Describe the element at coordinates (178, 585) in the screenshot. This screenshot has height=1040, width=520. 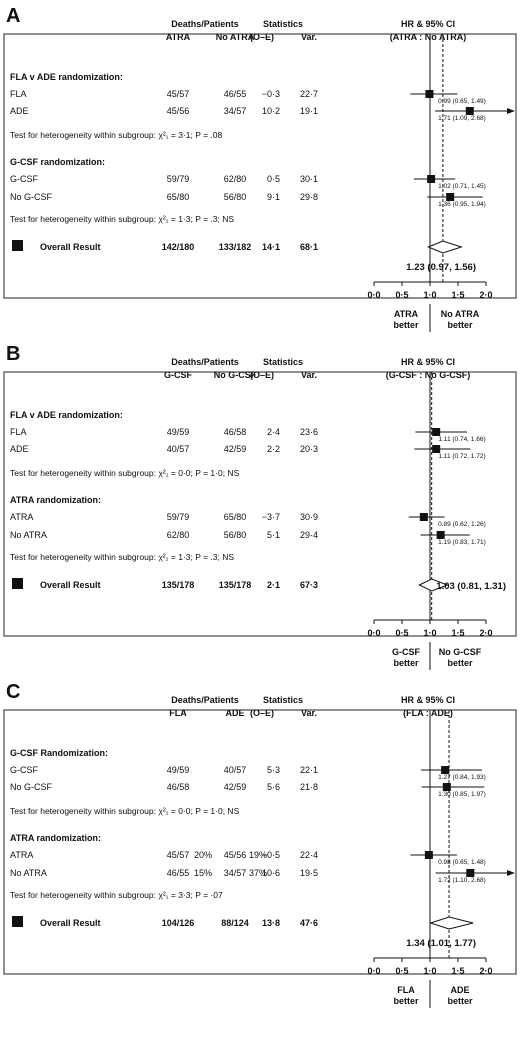
I see `overall-deaths-col1: 135/178` at that location.